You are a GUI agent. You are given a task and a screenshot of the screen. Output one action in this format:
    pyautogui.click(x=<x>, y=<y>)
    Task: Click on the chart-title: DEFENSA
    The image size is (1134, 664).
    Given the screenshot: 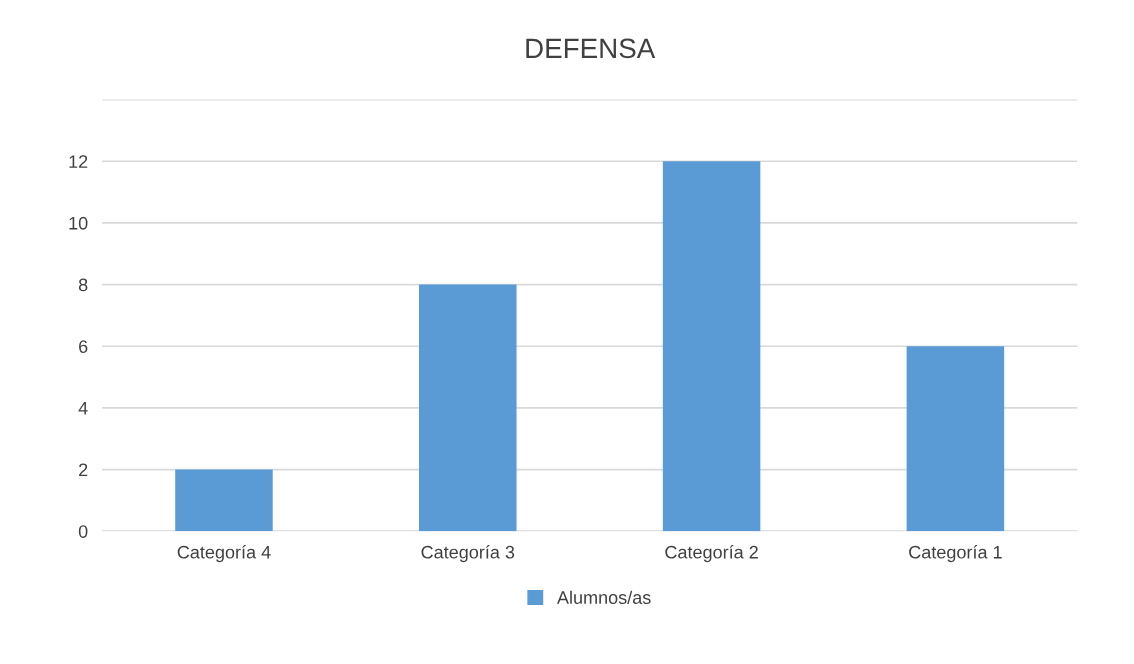 What is the action you would take?
    pyautogui.click(x=591, y=48)
    